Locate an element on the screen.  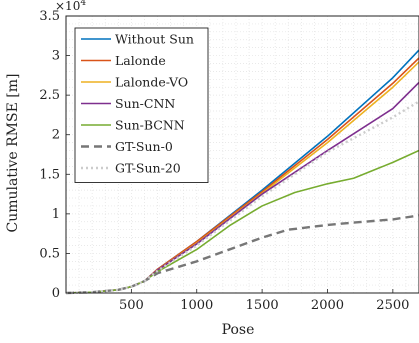
y-tick-label: 0 is located at coordinates (56, 293).